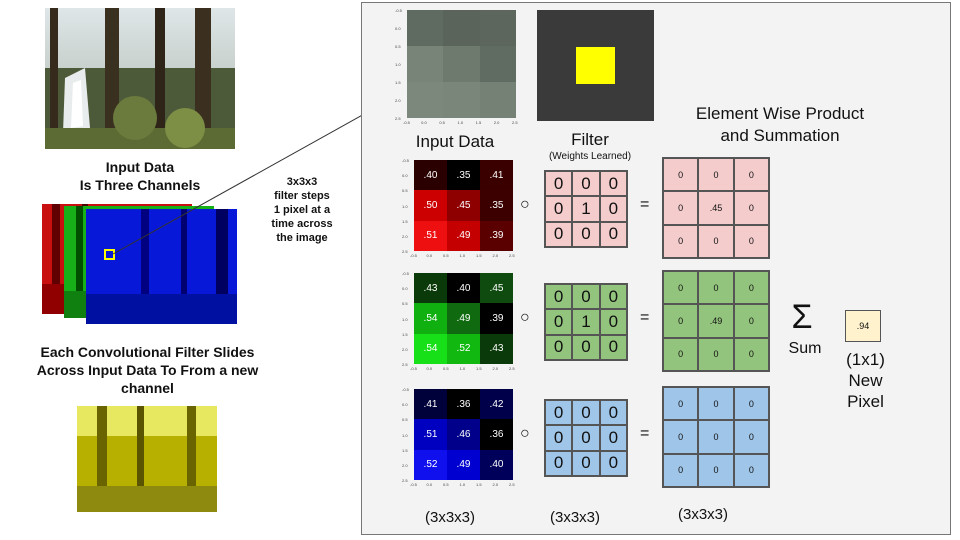 The image size is (960, 540). I want to click on red-input-cell: .41, so click(496, 175).